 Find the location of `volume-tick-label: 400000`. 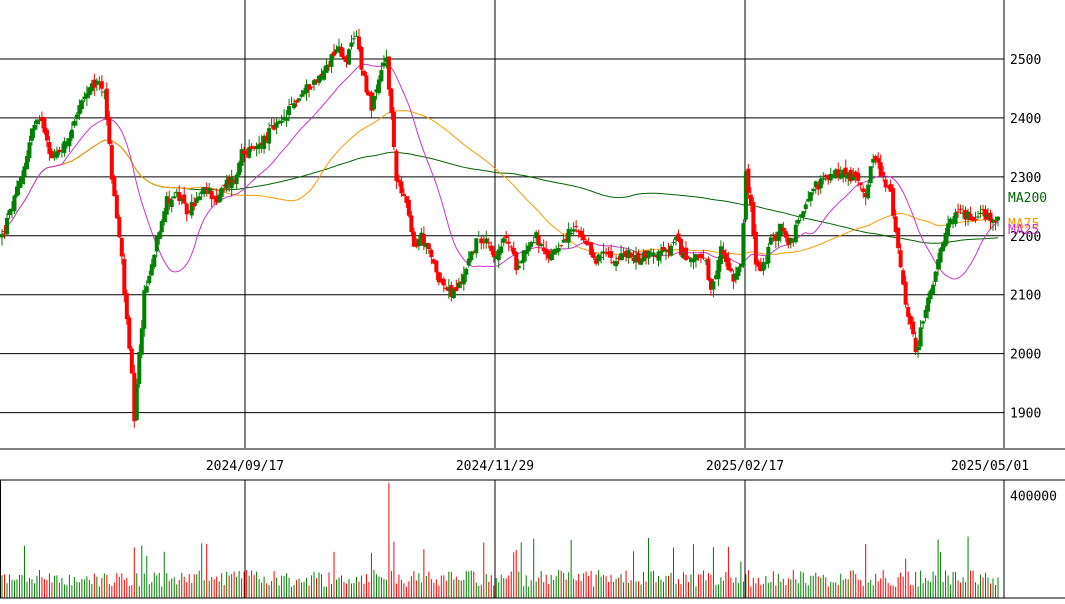

volume-tick-label: 400000 is located at coordinates (1033, 497).